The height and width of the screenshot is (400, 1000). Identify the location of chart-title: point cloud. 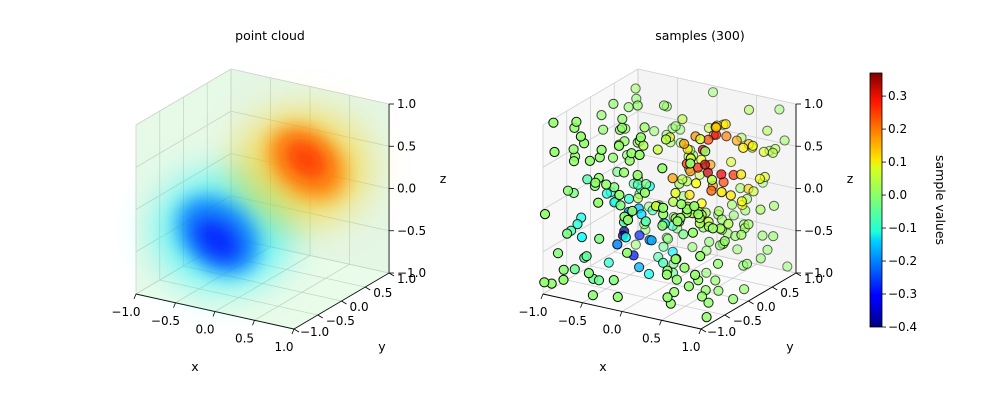
(270, 35).